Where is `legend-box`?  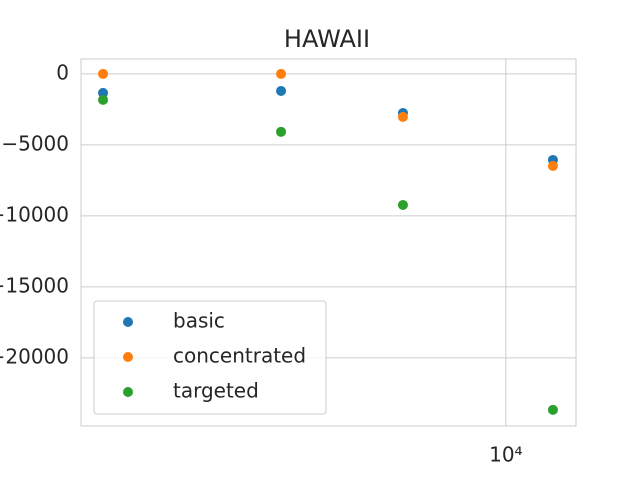 legend-box is located at coordinates (210, 357).